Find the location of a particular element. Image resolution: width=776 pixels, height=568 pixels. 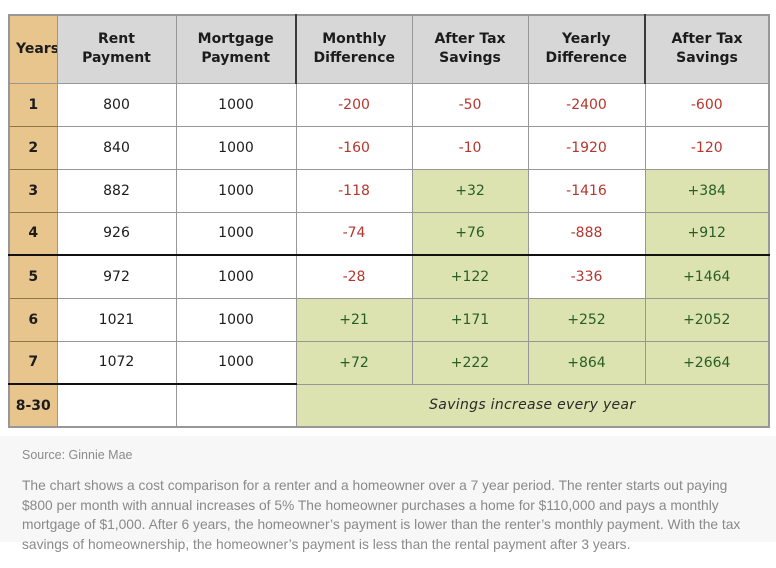

column-header-2: Mortgage Payment is located at coordinates (236, 49).